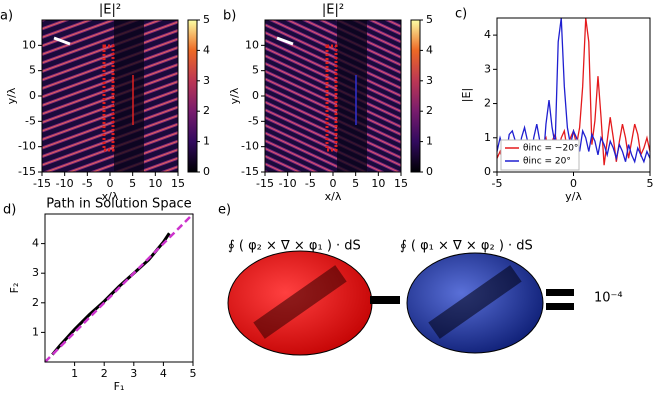 The image size is (664, 393). What do you see at coordinates (573, 196) in the screenshot?
I see `x-axis-label: y/λ` at bounding box center [573, 196].